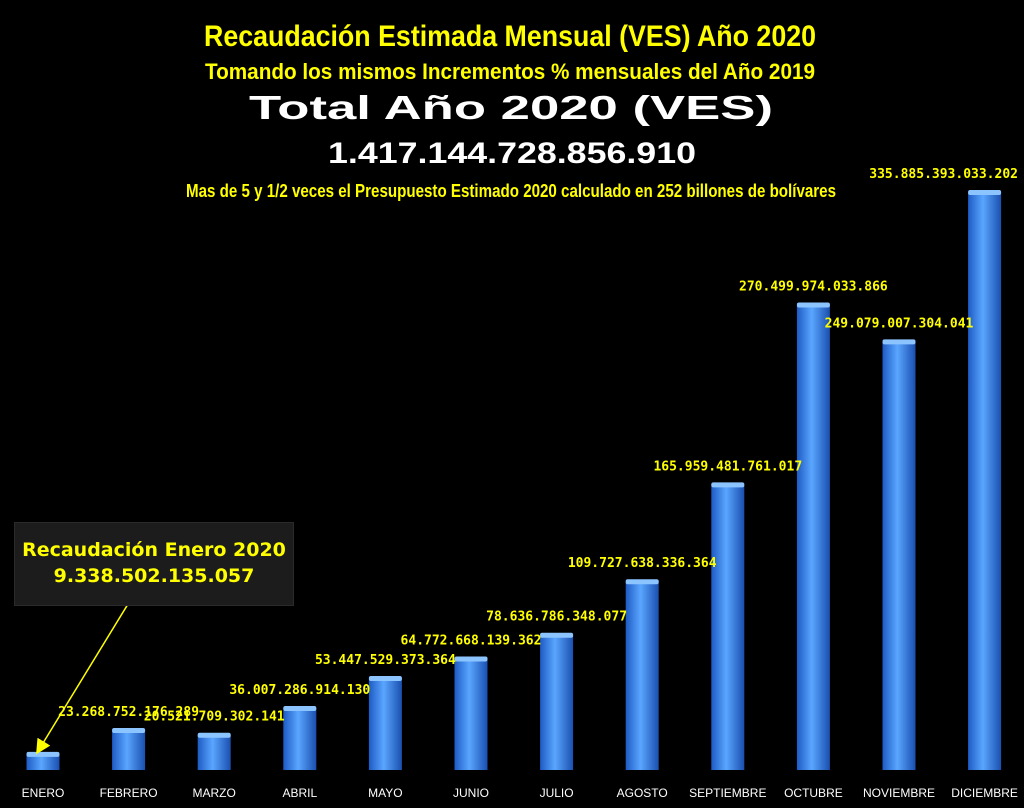  Describe the element at coordinates (728, 485) in the screenshot. I see `bar-cap-septiembre` at that location.